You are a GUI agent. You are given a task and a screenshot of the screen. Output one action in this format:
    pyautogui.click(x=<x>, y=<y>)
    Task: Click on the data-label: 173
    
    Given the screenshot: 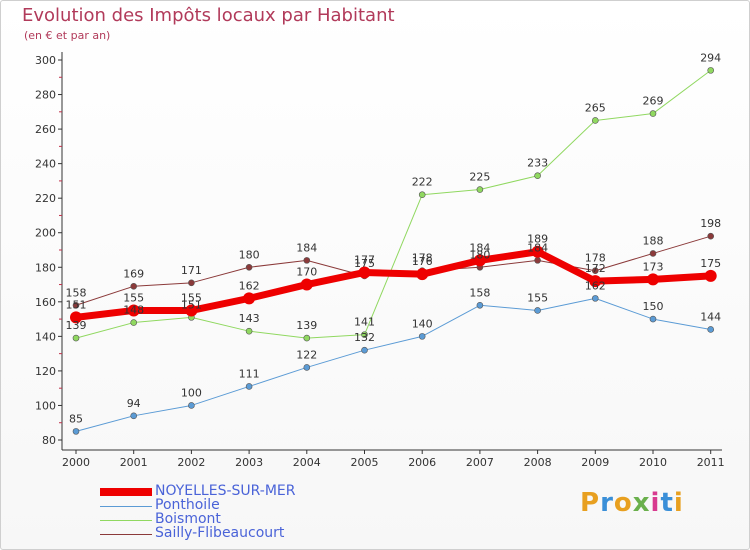 What is the action you would take?
    pyautogui.click(x=653, y=266)
    